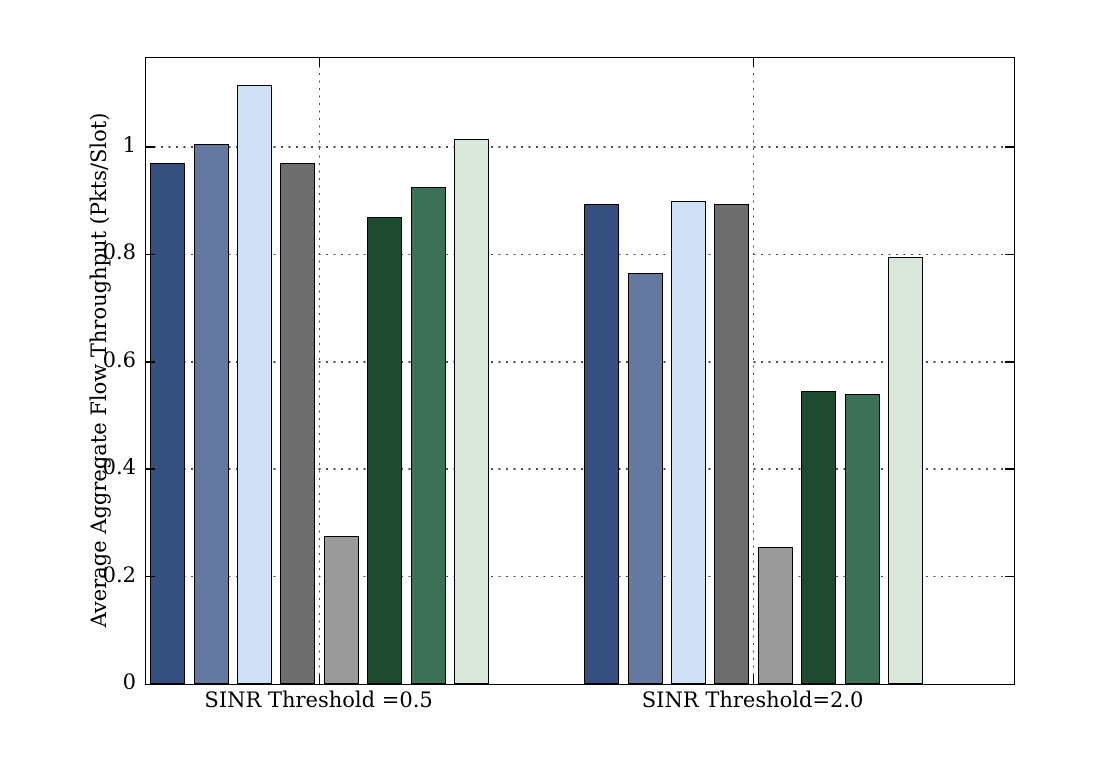 Image resolution: width=1119 pixels, height=767 pixels. What do you see at coordinates (119, 574) in the screenshot?
I see `y-tick-label: 0.2` at bounding box center [119, 574].